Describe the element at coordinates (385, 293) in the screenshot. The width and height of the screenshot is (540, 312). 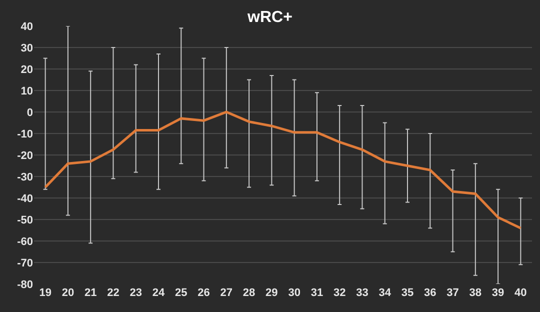
I see `x-tick-label: 34` at that location.